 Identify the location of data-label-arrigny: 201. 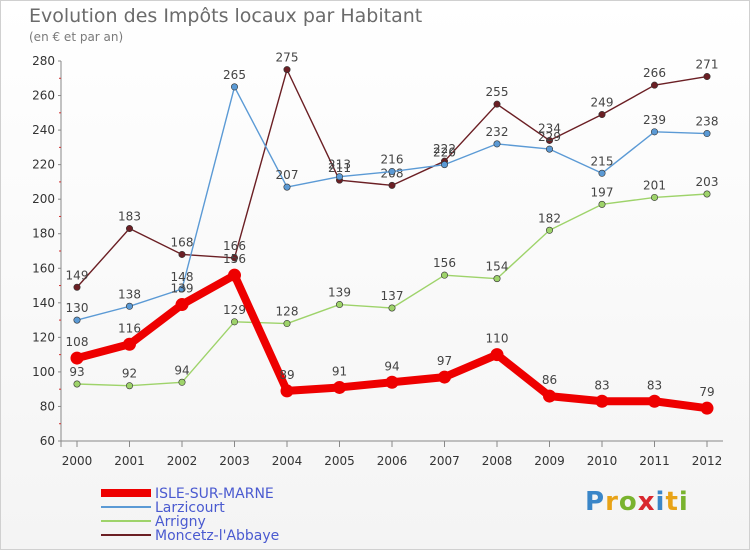
(654, 185).